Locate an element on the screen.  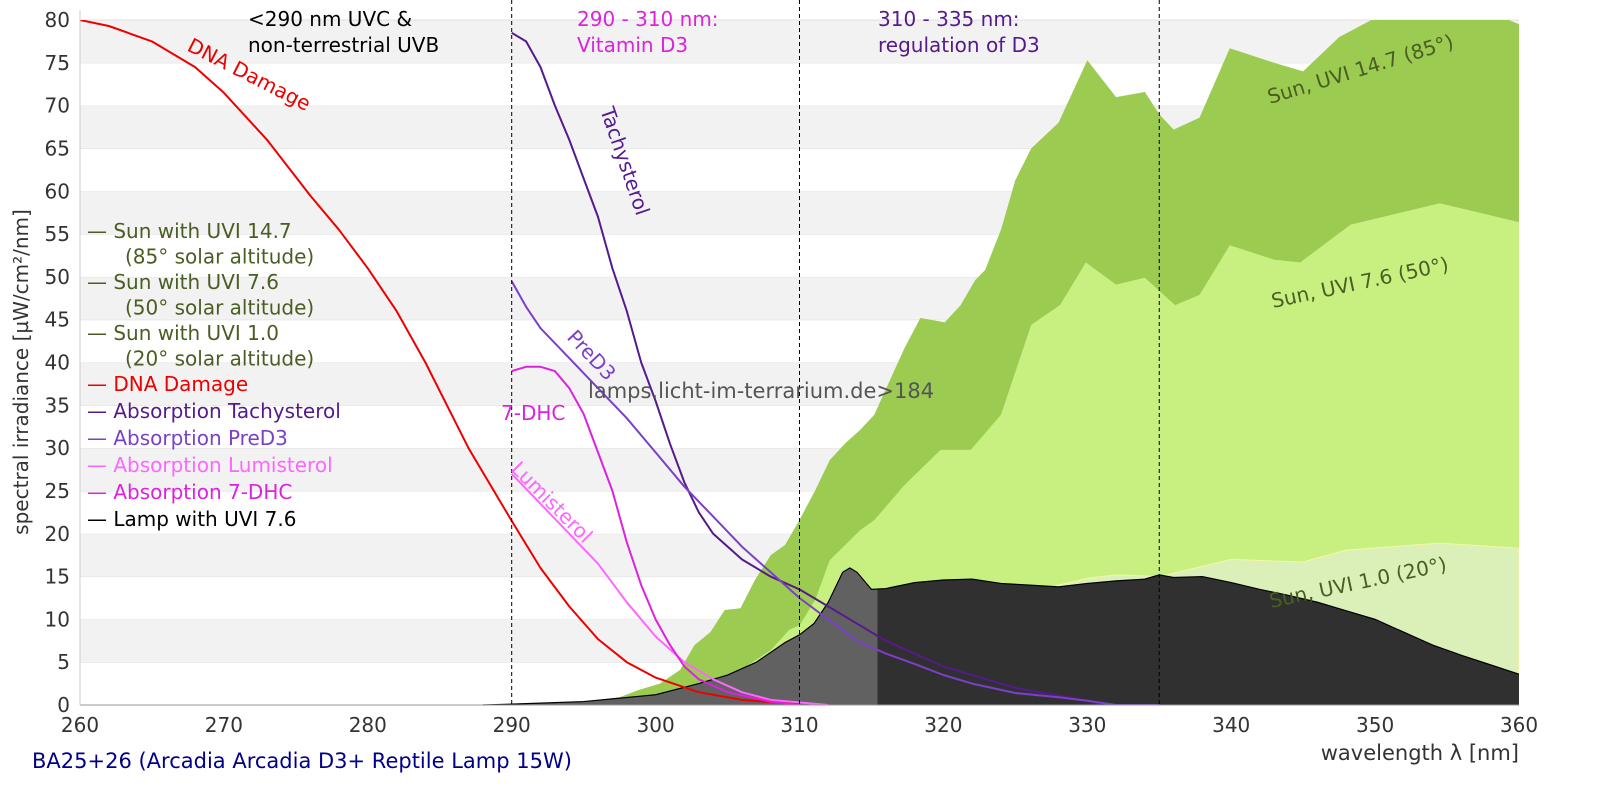
y-tick-label: 65 is located at coordinates (57, 148).